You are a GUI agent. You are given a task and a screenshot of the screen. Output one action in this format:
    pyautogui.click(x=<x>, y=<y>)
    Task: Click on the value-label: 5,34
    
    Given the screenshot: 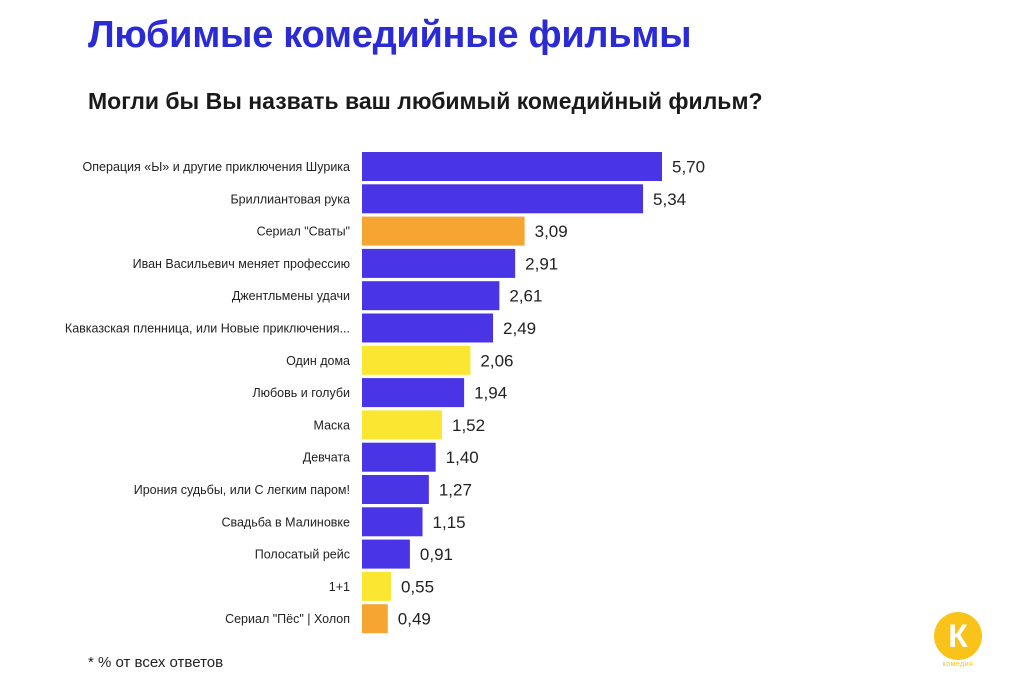 What is the action you would take?
    pyautogui.click(x=669, y=199)
    